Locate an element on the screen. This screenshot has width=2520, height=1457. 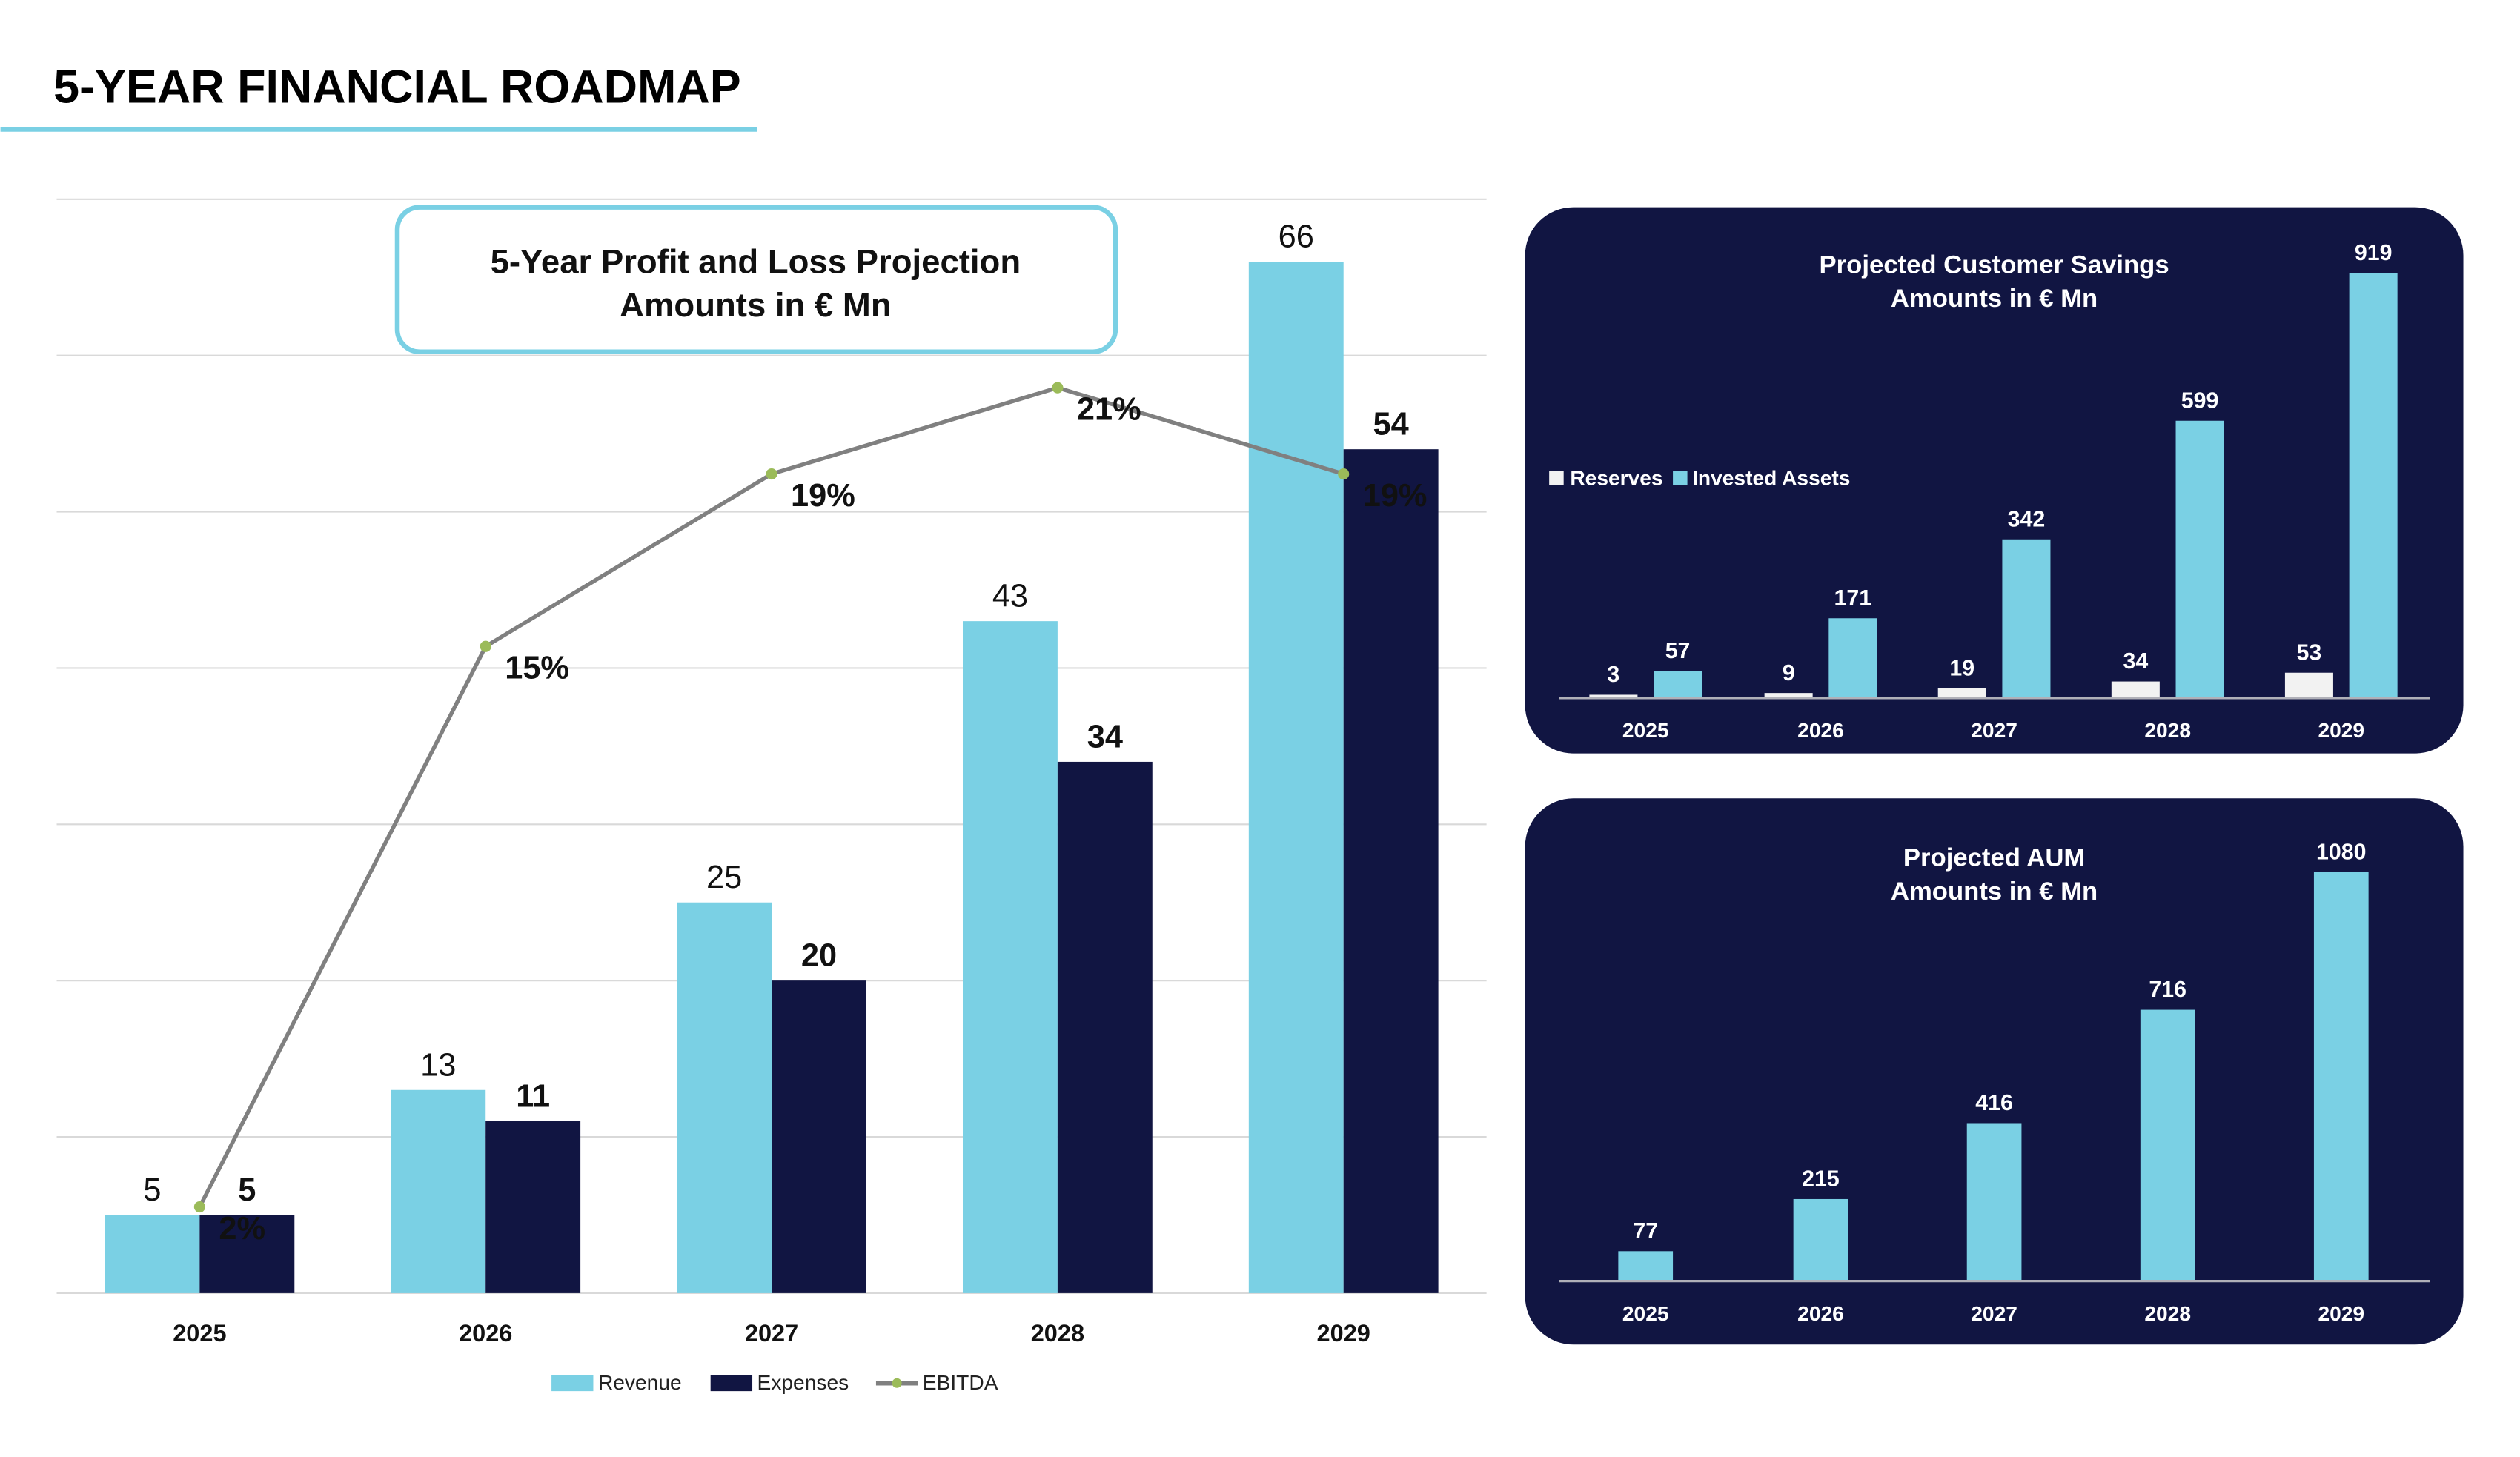
data-label-ebitda: 21% is located at coordinates (1109, 410).